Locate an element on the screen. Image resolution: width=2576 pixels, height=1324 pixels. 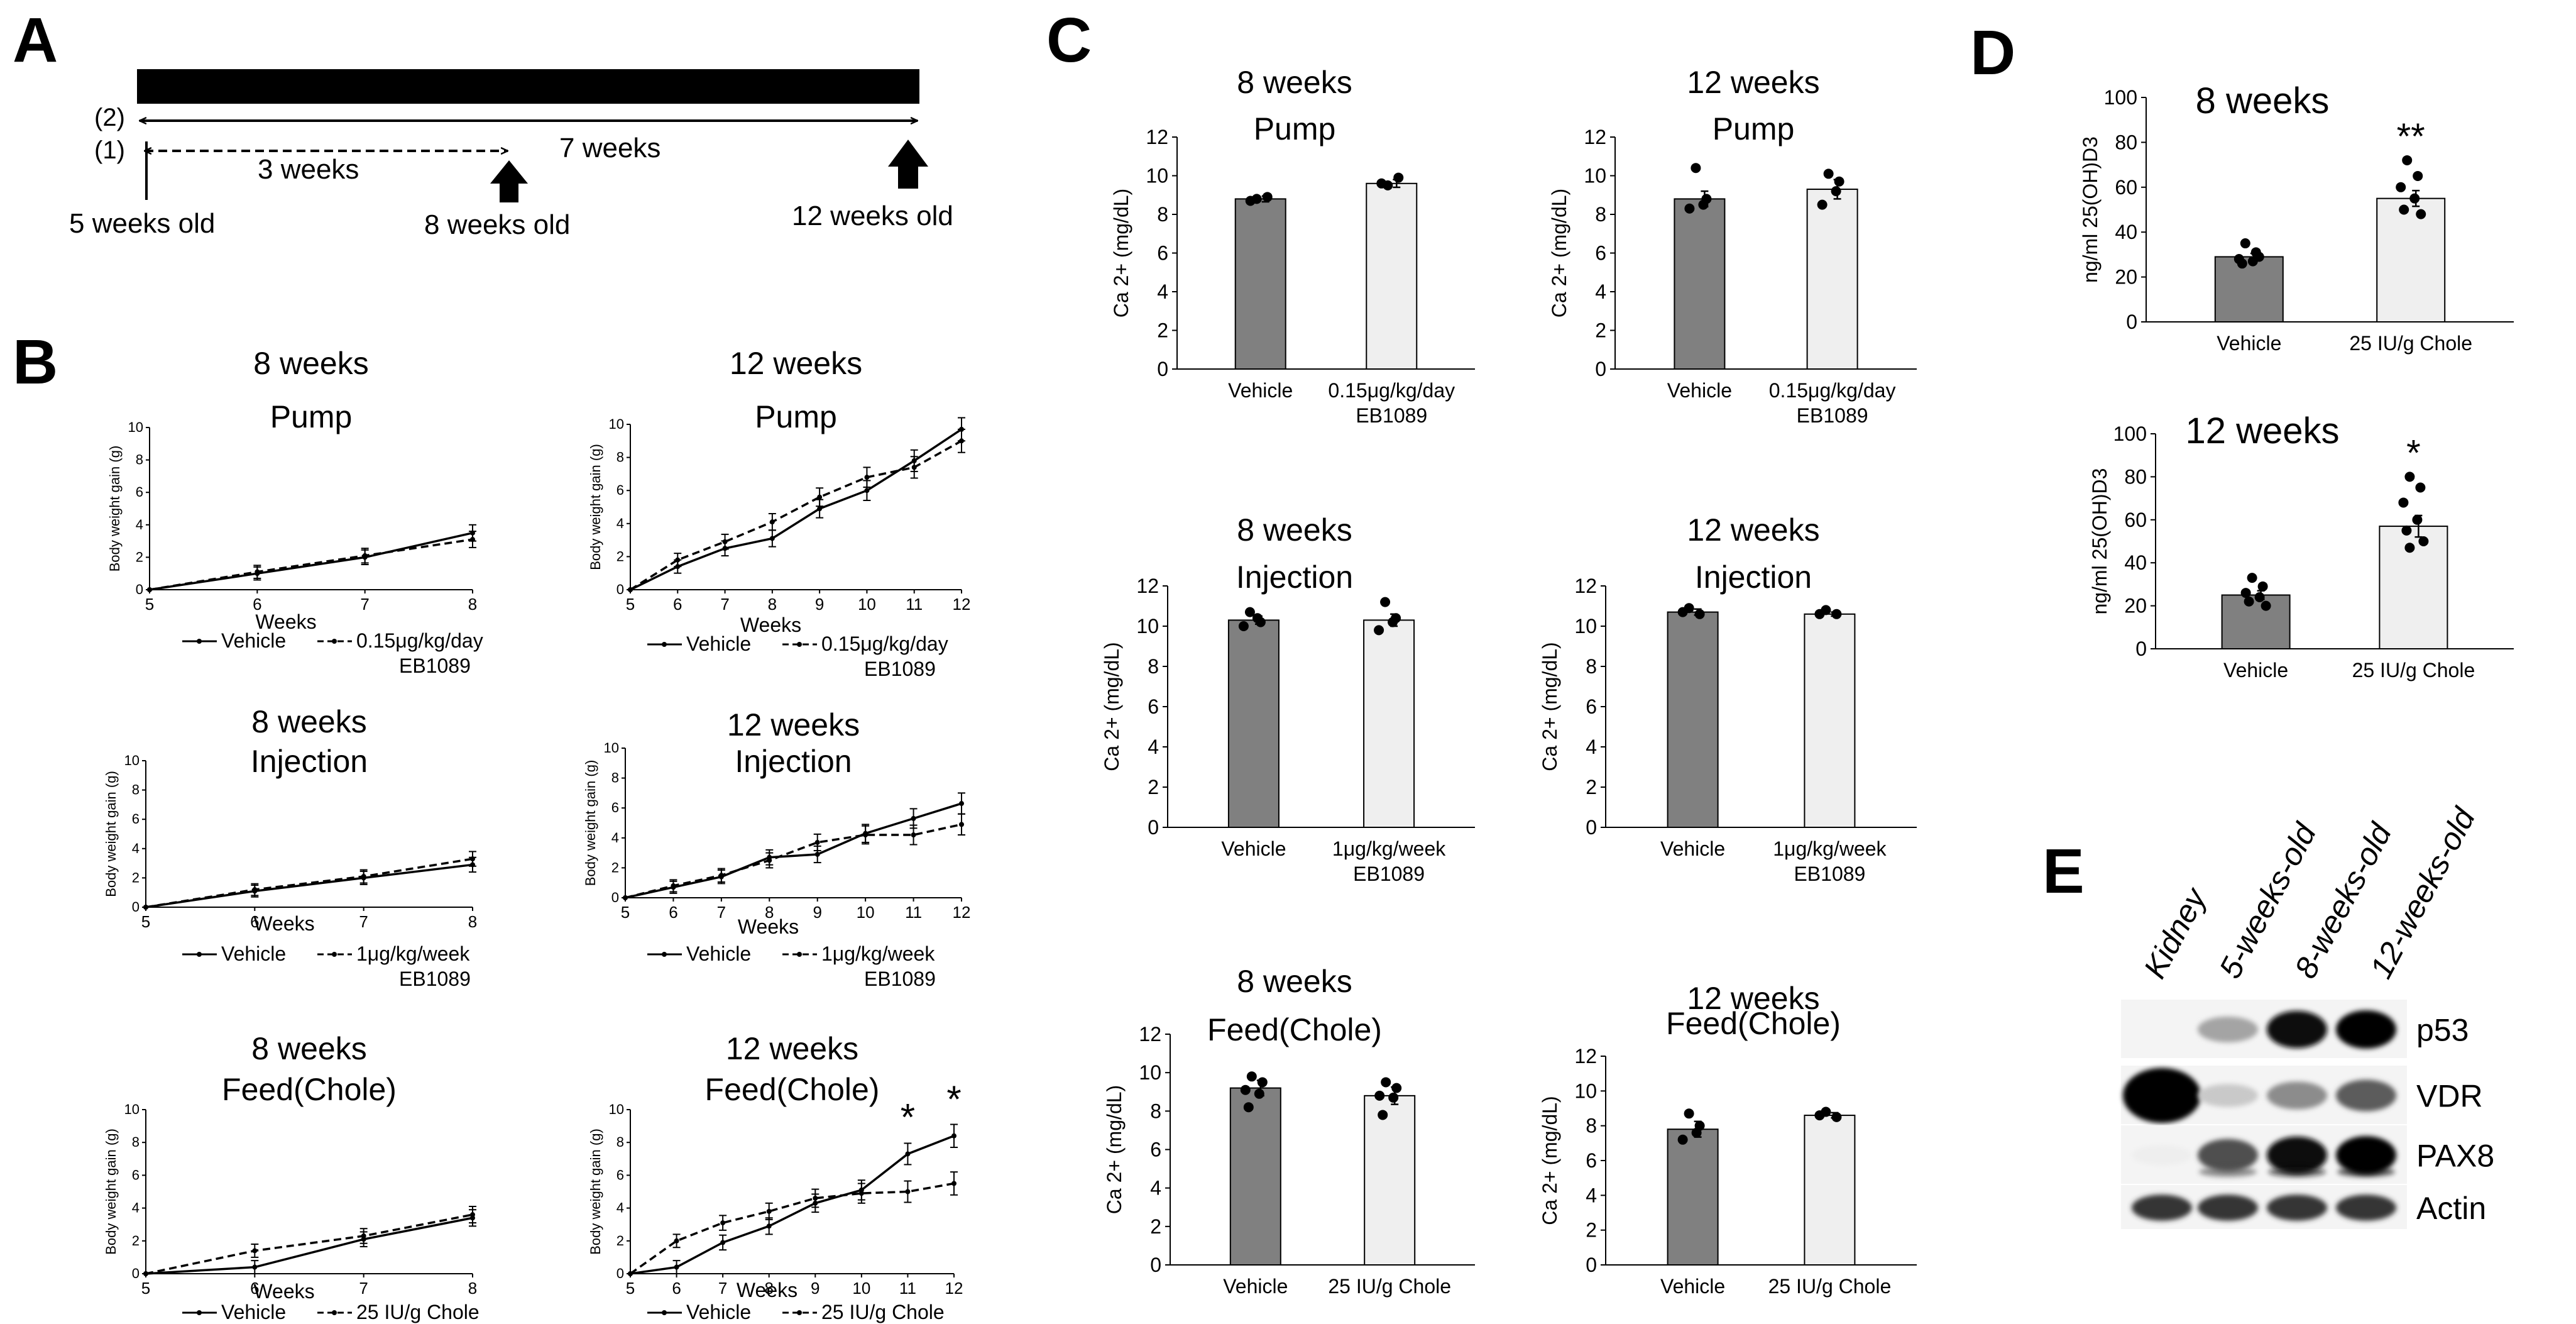
legend-treated-marker is located at coordinates (334, 641).